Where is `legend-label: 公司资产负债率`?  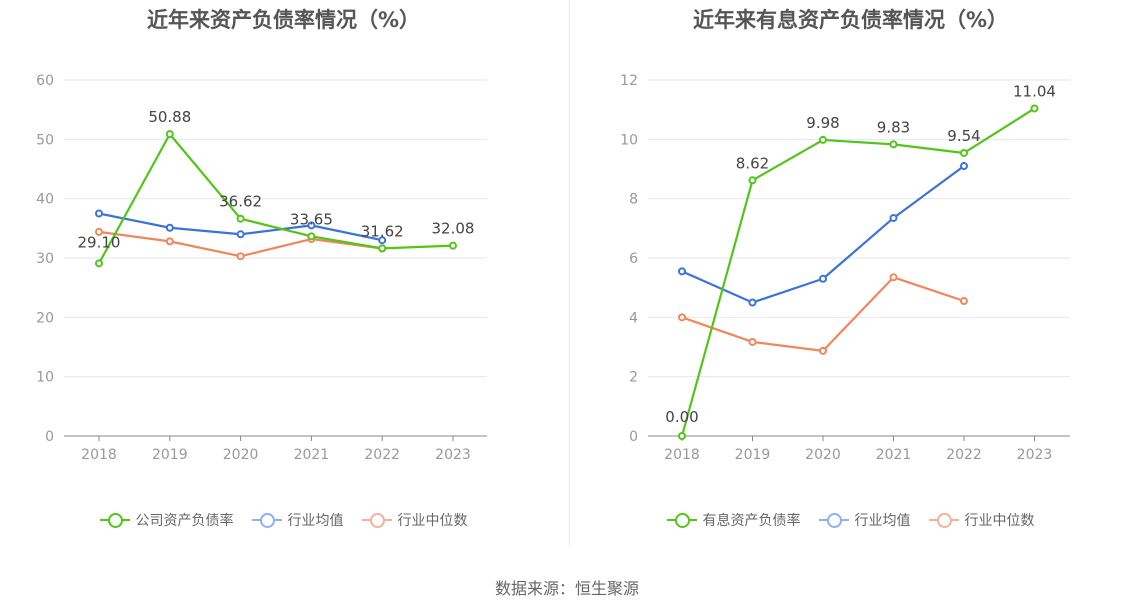
legend-label: 公司资产负债率 is located at coordinates (184, 521).